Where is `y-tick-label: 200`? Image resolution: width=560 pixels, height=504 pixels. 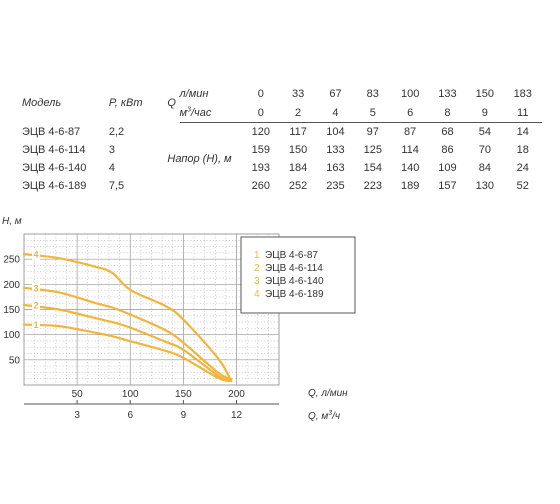
y-tick-label: 200 is located at coordinates (11, 285).